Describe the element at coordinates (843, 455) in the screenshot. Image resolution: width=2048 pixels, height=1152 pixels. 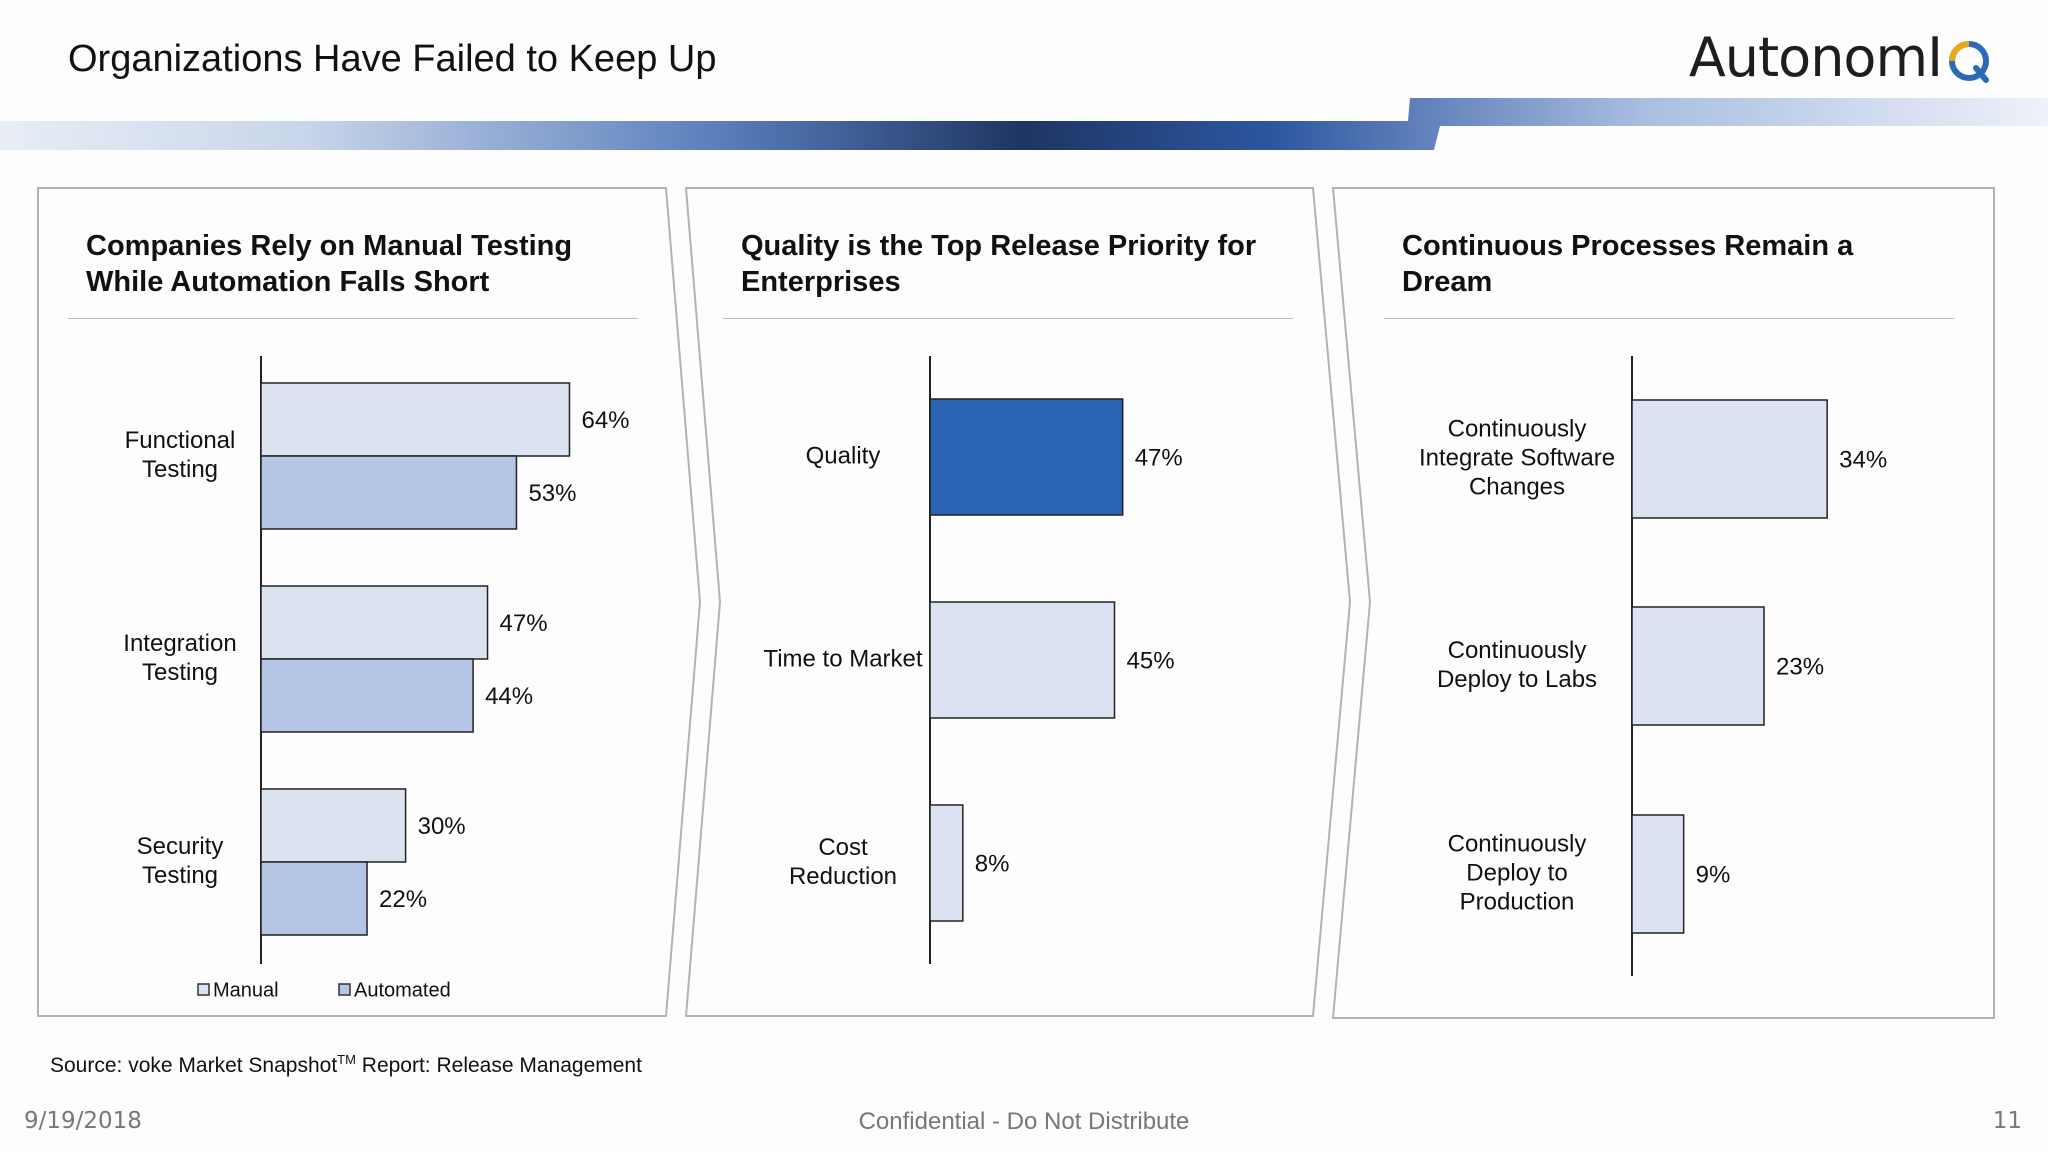
I see `panel2-category-label-1-line1: Quality` at that location.